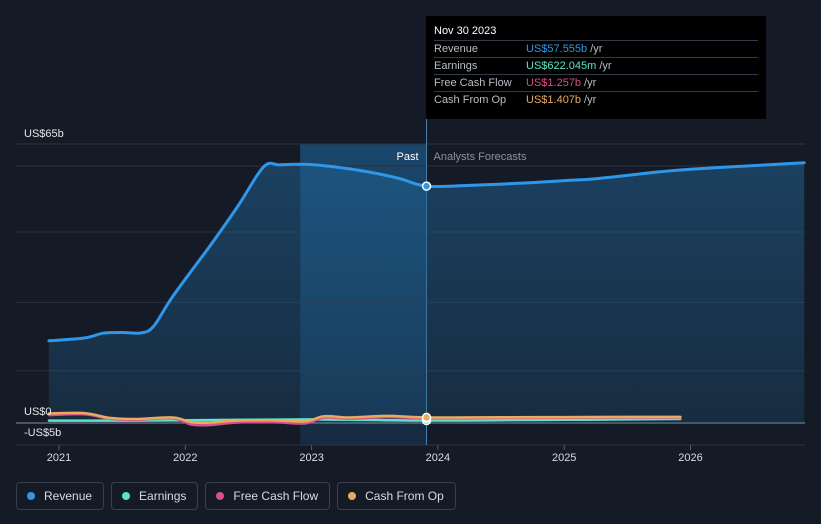 Image resolution: width=821 pixels, height=524 pixels. Describe the element at coordinates (561, 100) in the screenshot. I see `tooltip-value: US$1.407b/yr` at that location.